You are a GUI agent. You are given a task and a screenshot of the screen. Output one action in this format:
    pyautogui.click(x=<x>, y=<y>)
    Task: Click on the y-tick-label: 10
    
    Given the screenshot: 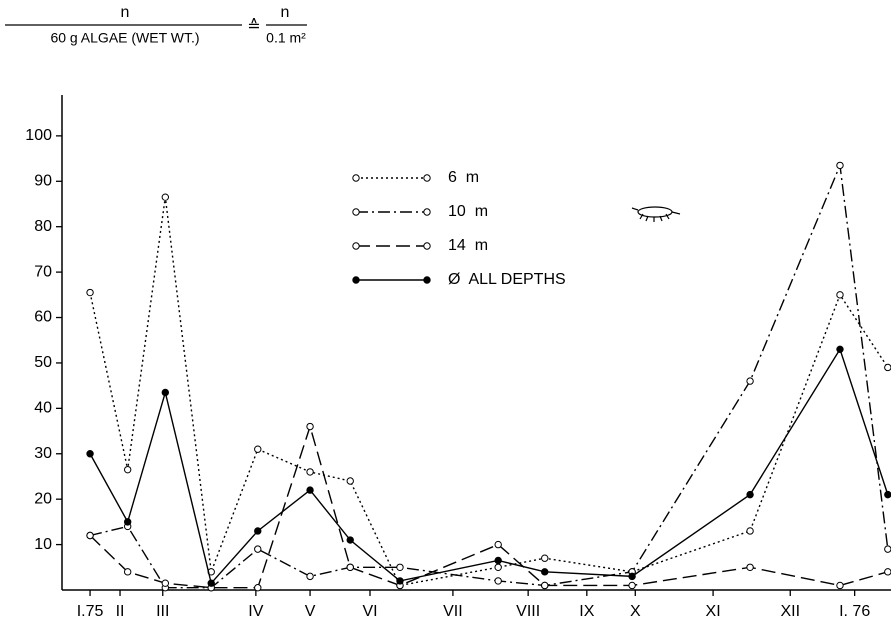 What is the action you would take?
    pyautogui.click(x=43, y=544)
    